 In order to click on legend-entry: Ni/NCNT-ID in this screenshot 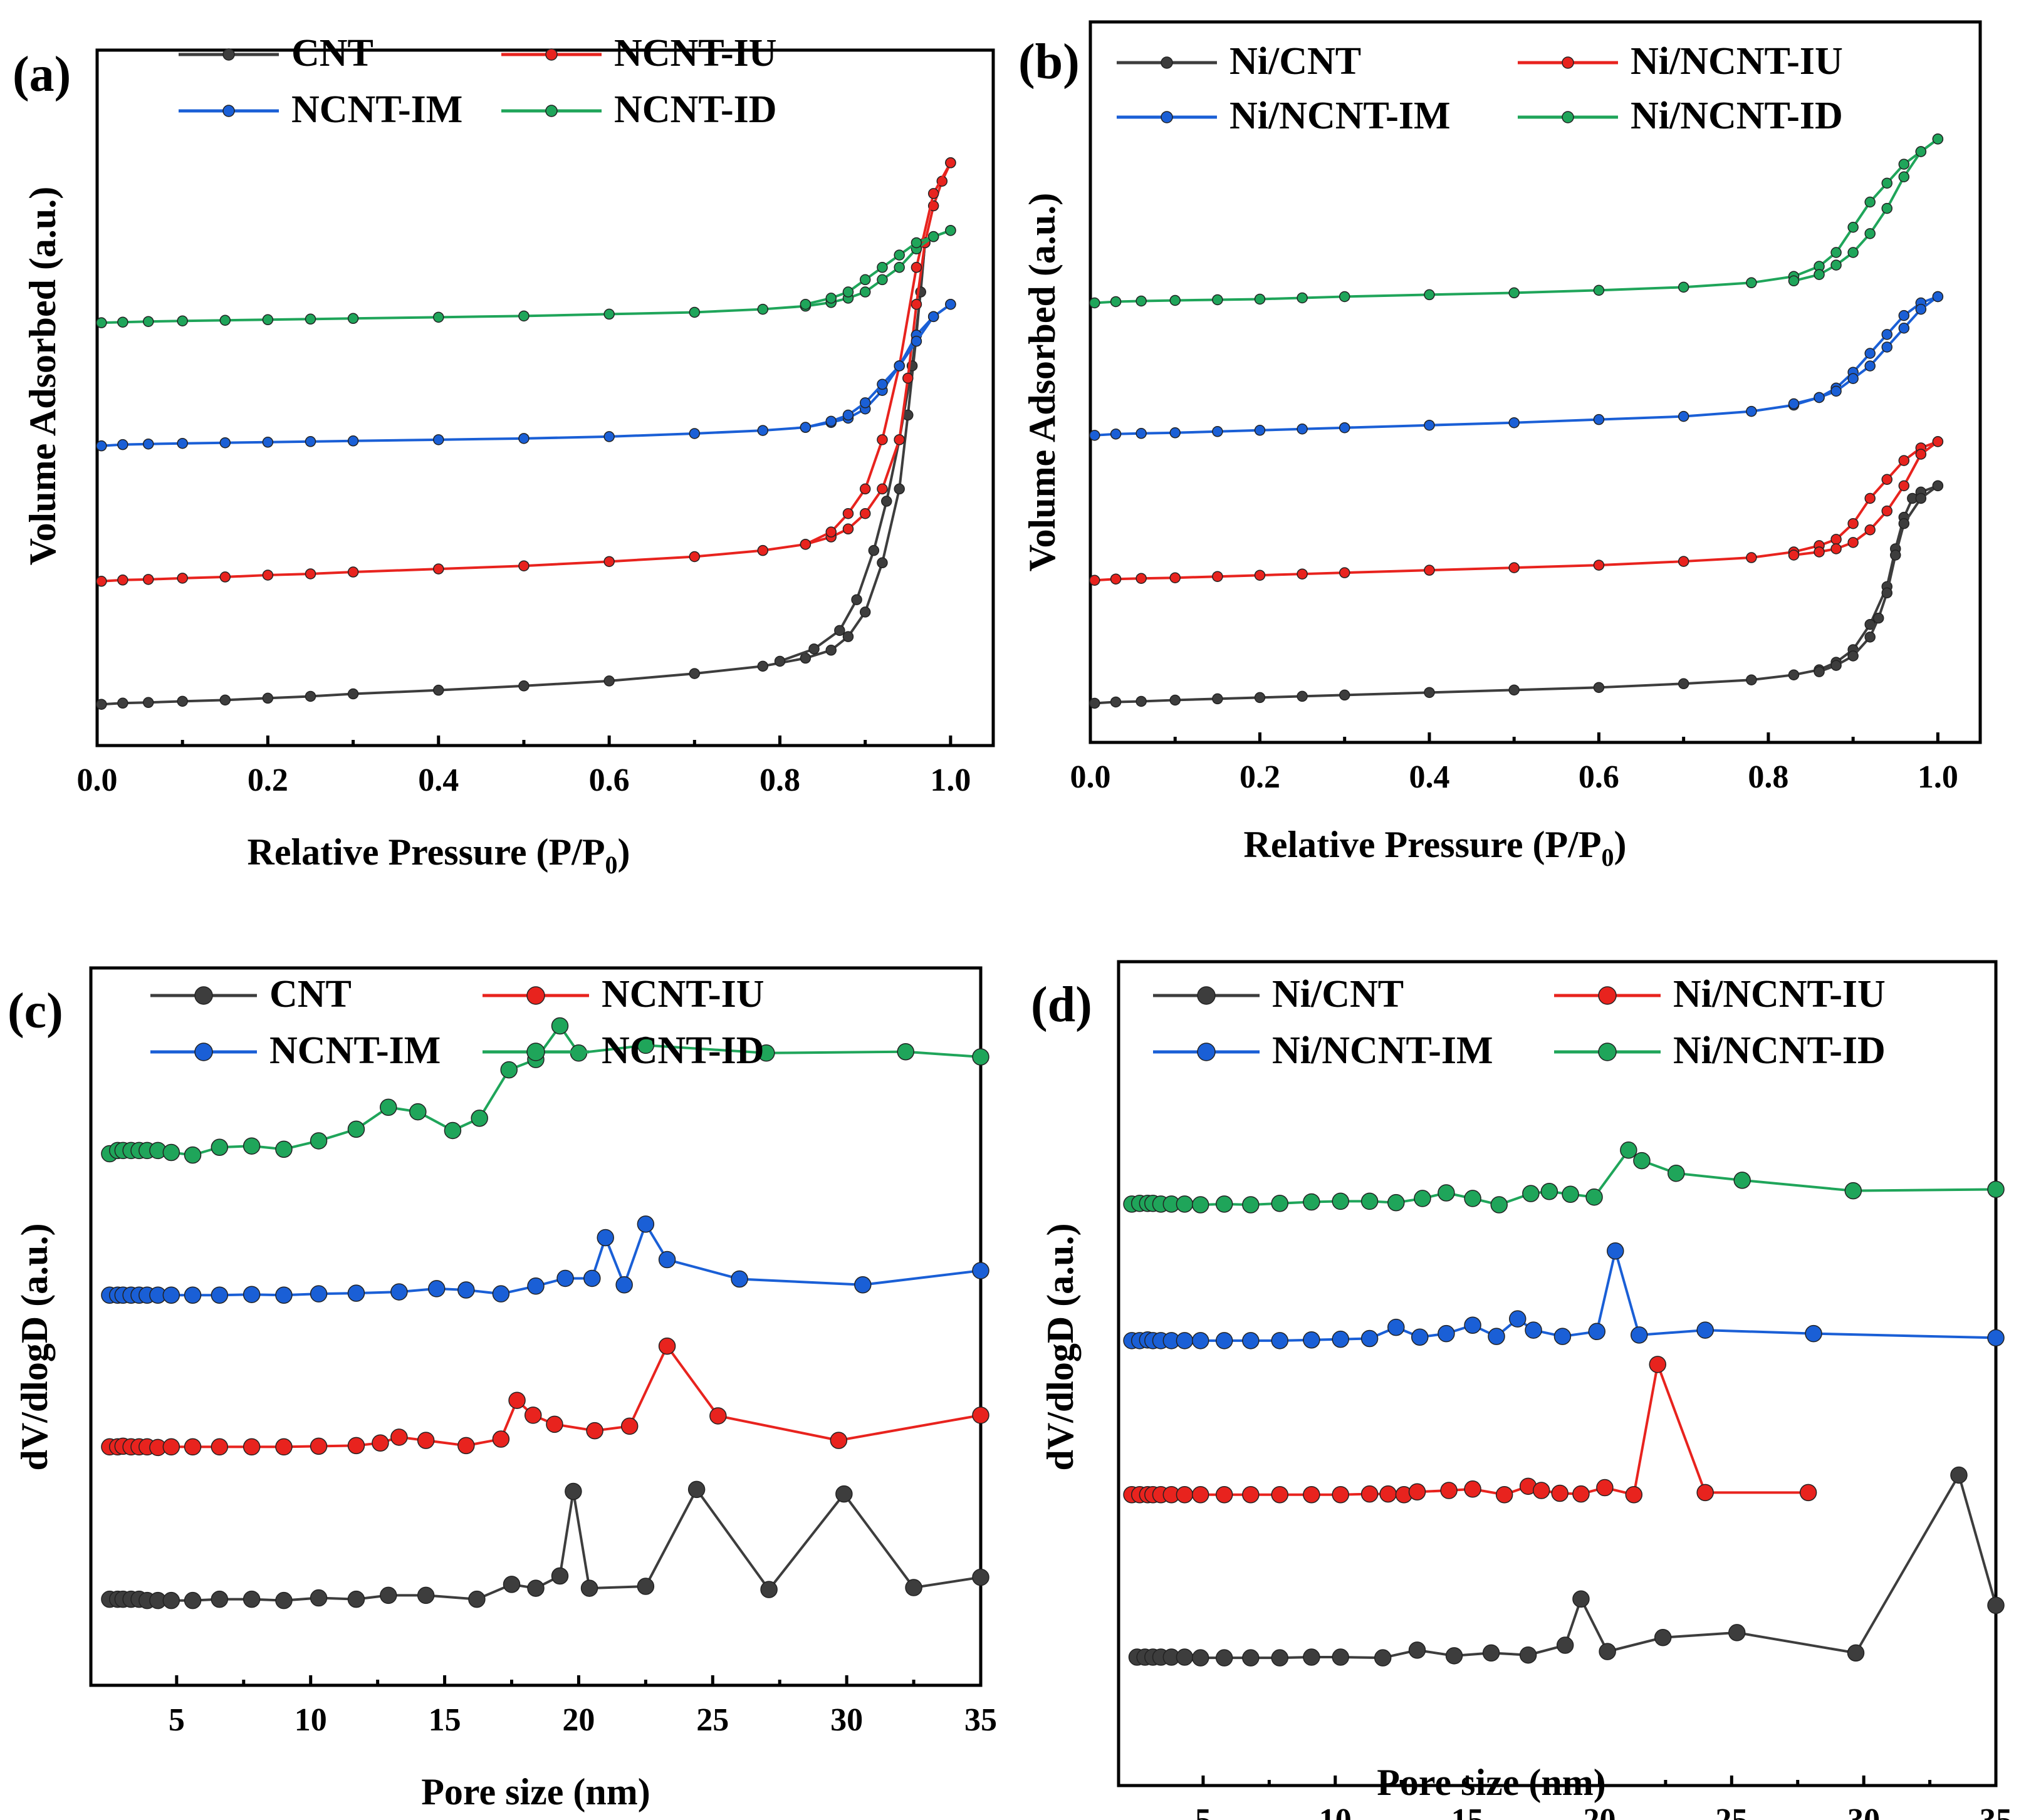, I will do `click(1720, 1050)`.